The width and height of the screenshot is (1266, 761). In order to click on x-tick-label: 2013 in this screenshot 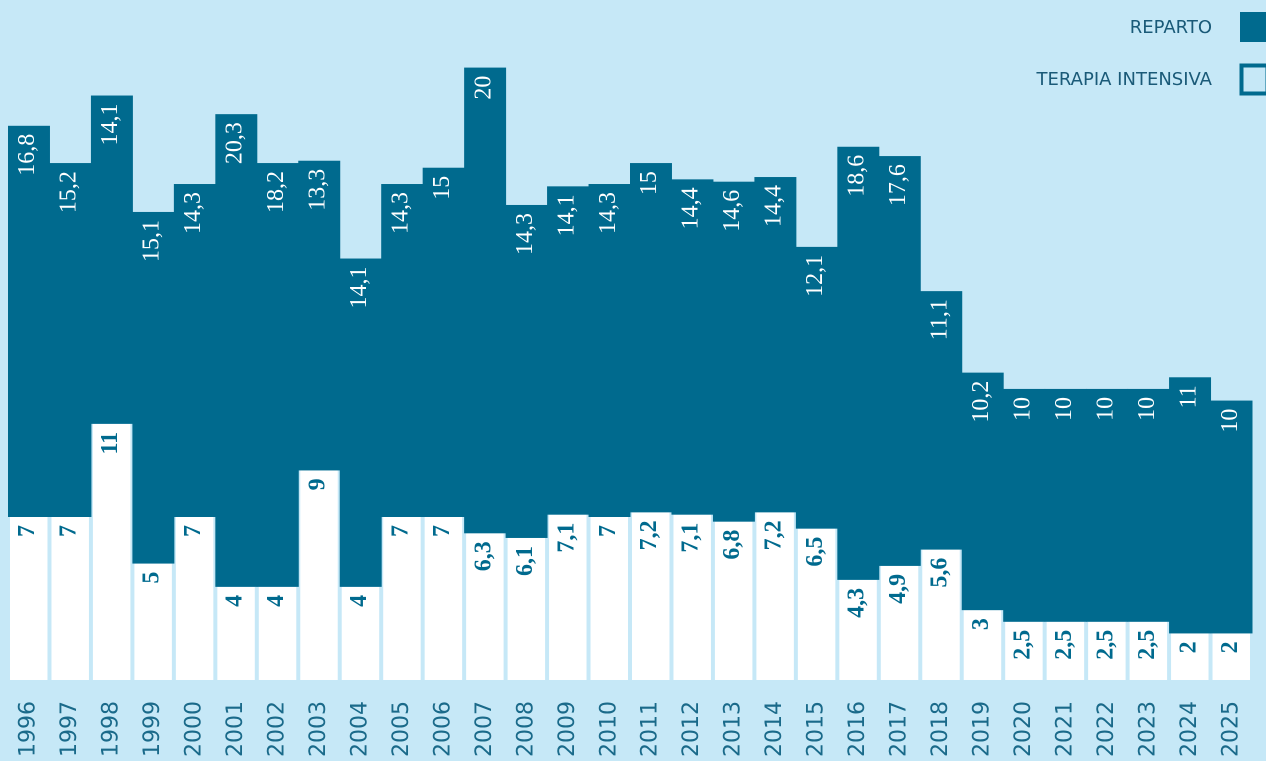, I will do `click(733, 729)`.